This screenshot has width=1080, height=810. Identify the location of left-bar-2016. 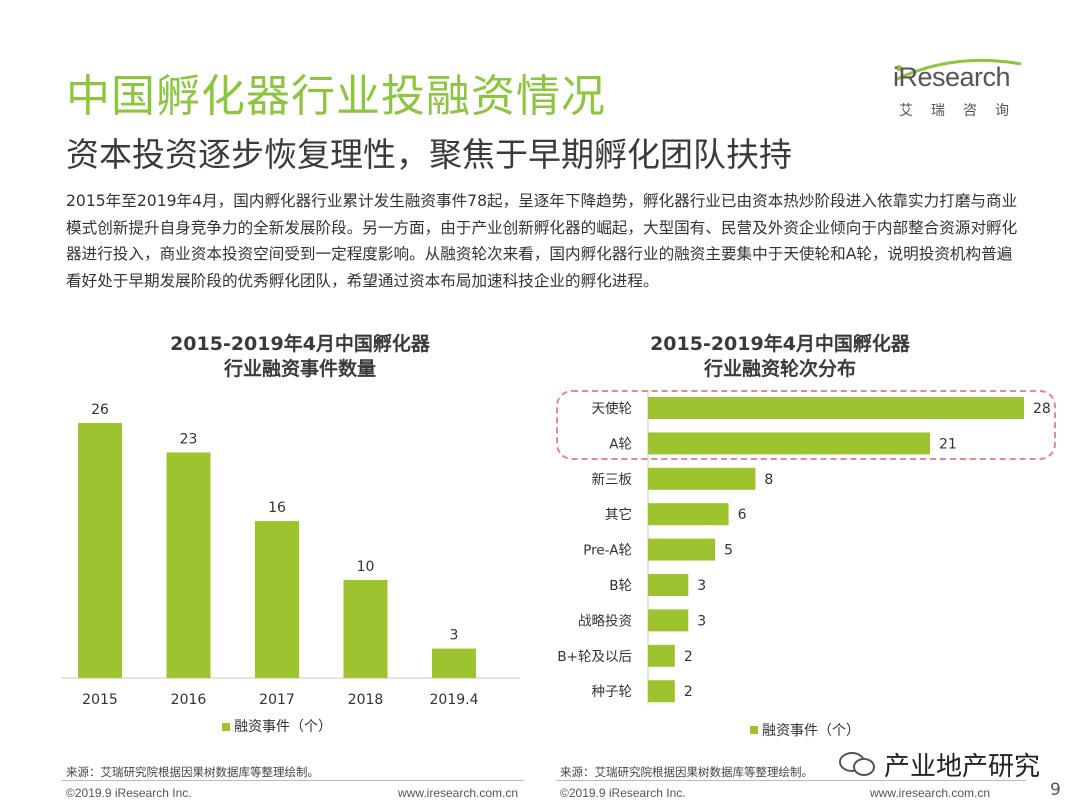
(188, 565).